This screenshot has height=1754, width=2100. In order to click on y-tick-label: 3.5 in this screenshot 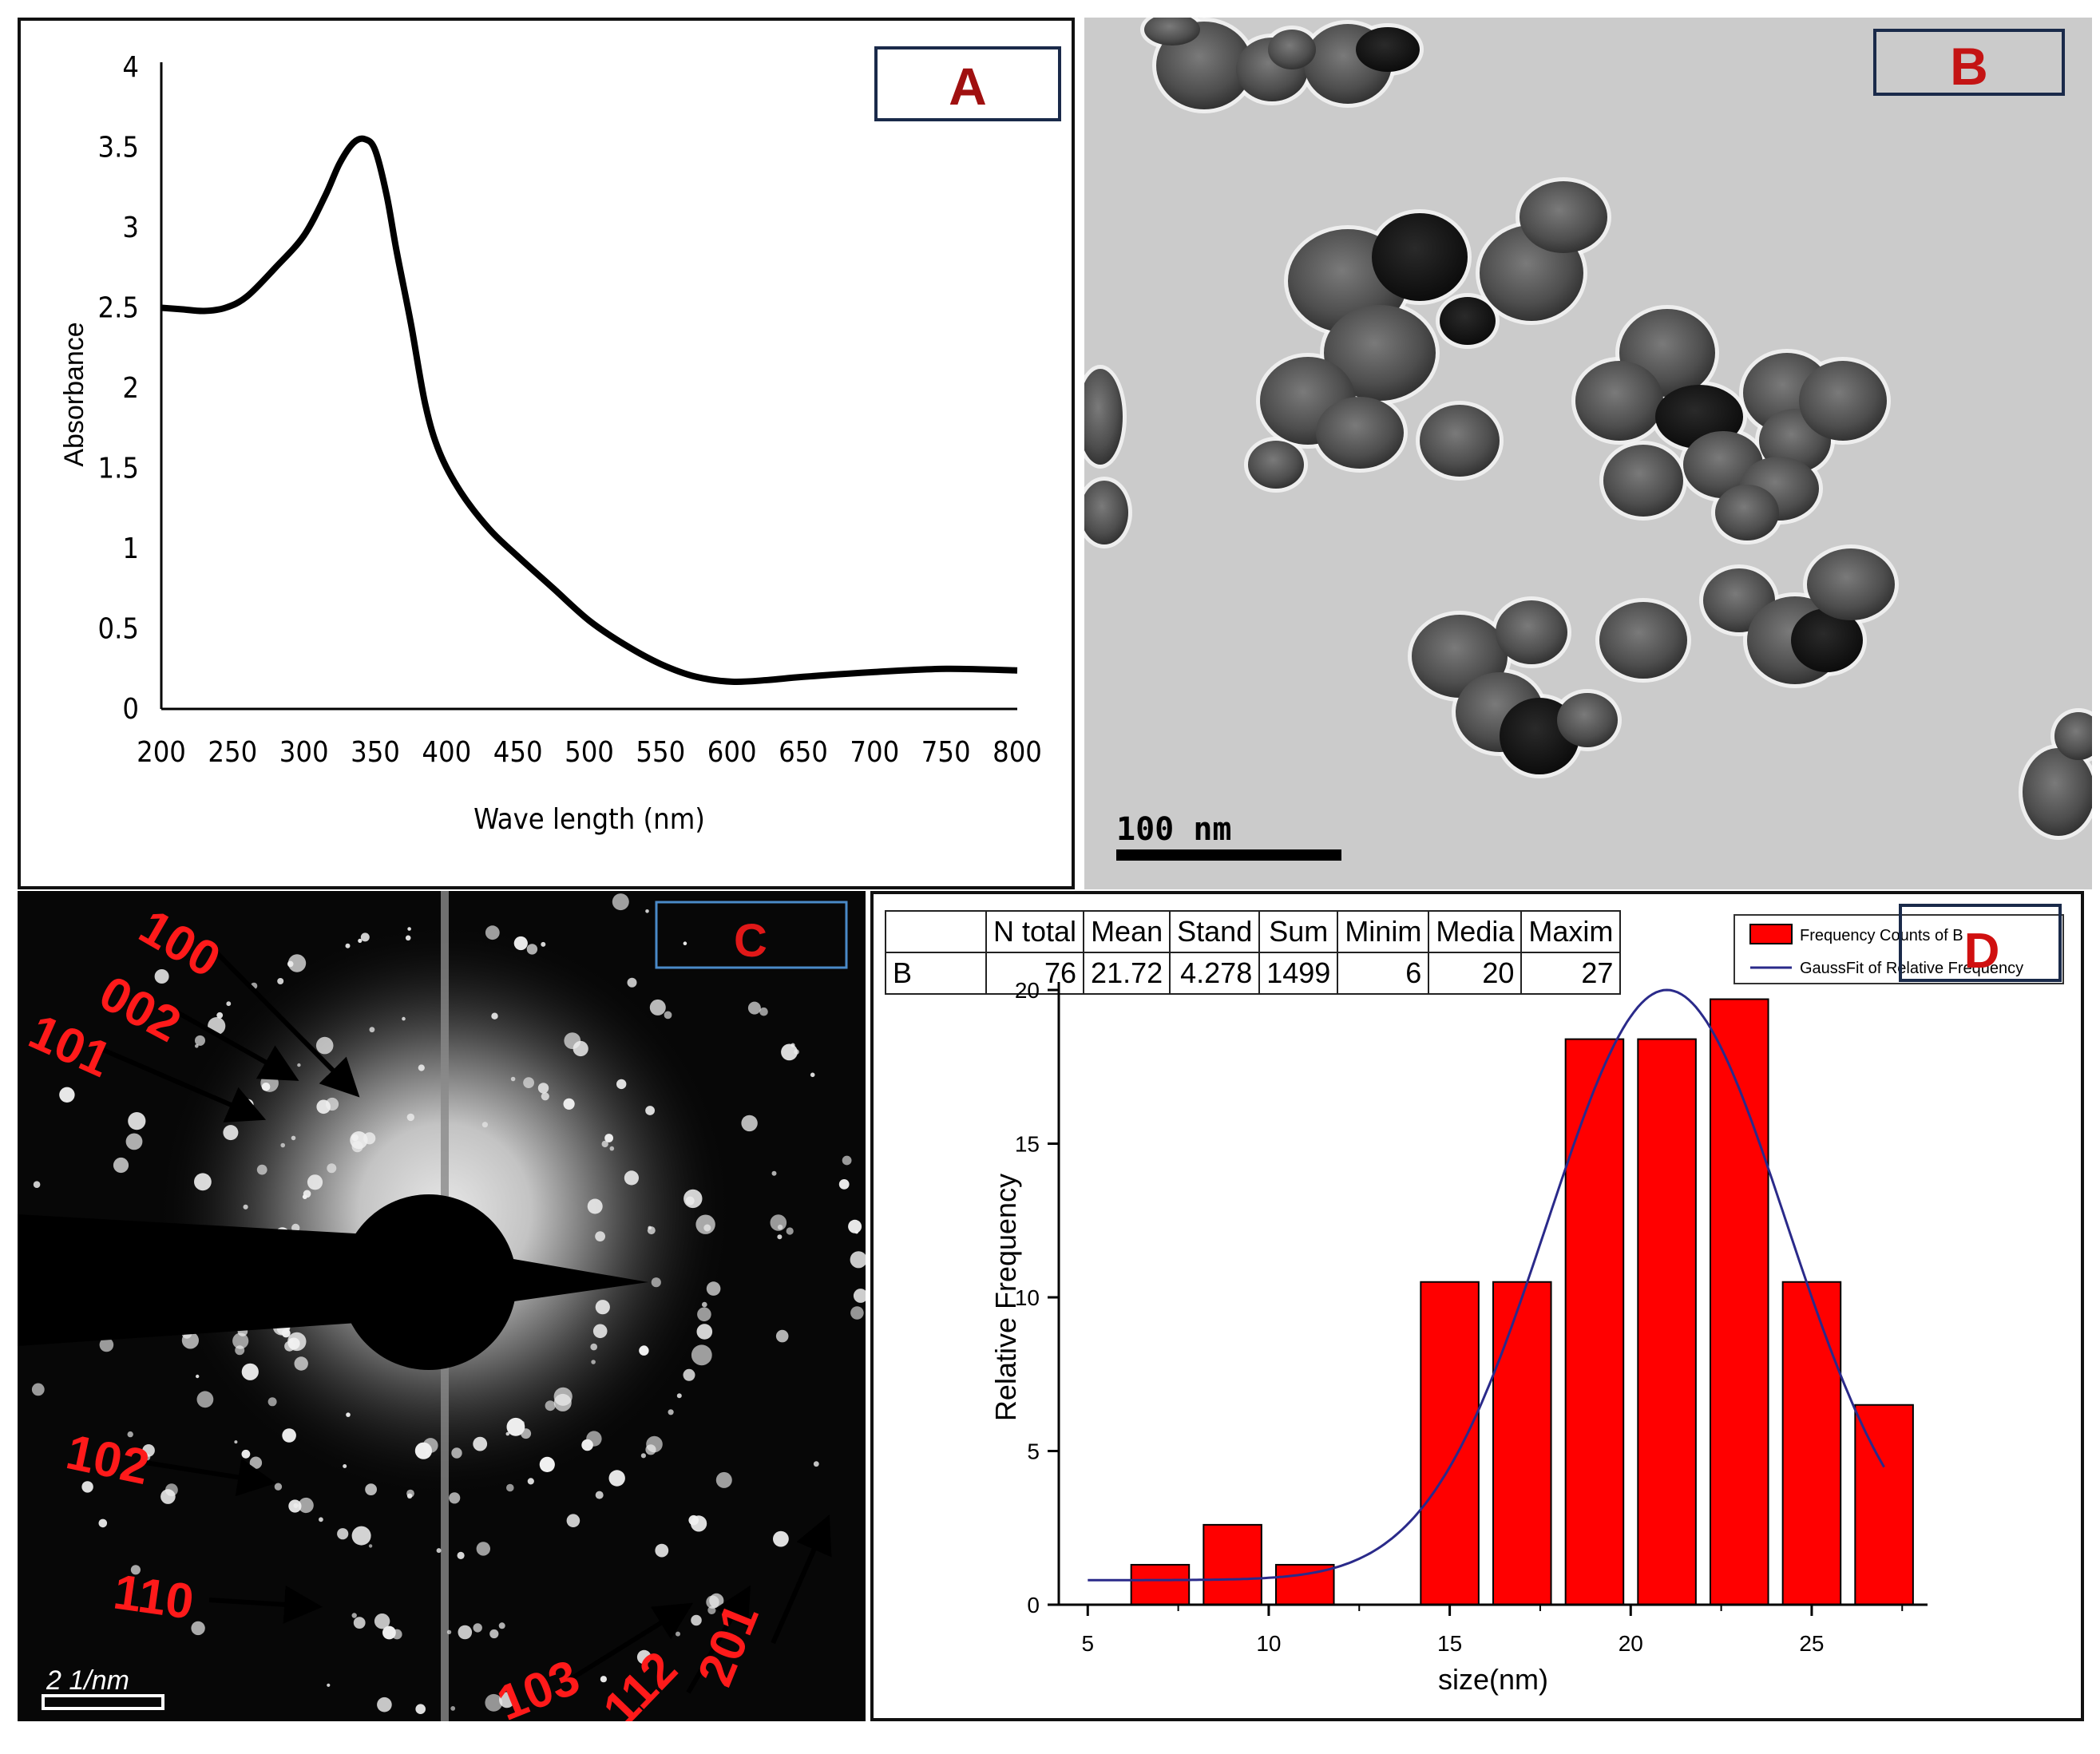, I will do `click(119, 148)`.